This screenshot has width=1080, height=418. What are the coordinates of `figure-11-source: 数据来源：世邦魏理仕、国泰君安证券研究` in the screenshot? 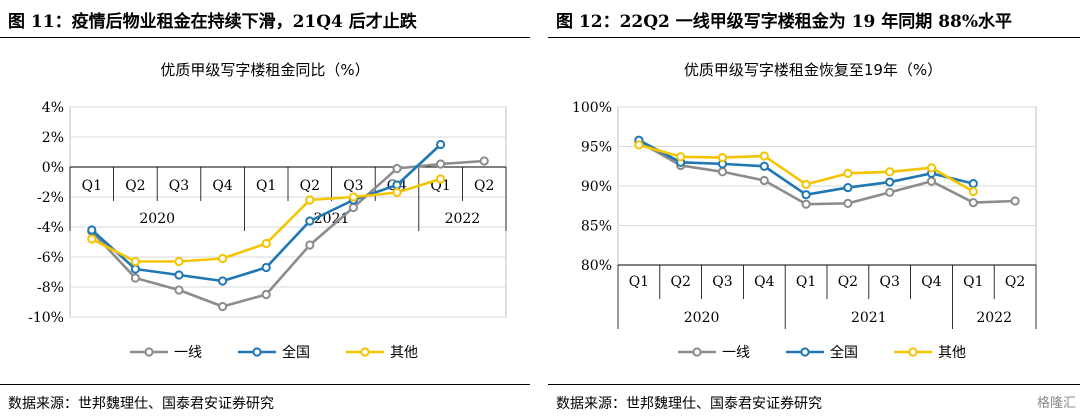 It's located at (141, 404).